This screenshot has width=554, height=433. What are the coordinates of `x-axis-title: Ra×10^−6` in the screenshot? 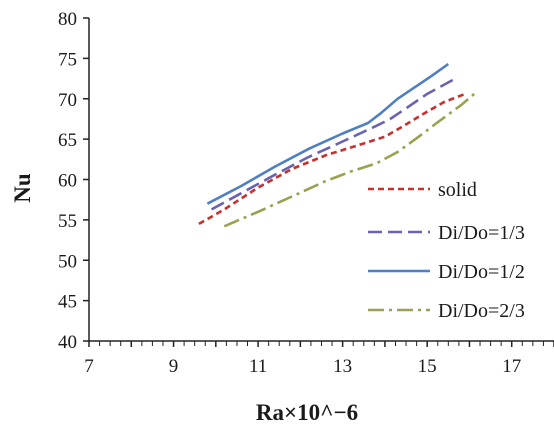 It's located at (307, 412).